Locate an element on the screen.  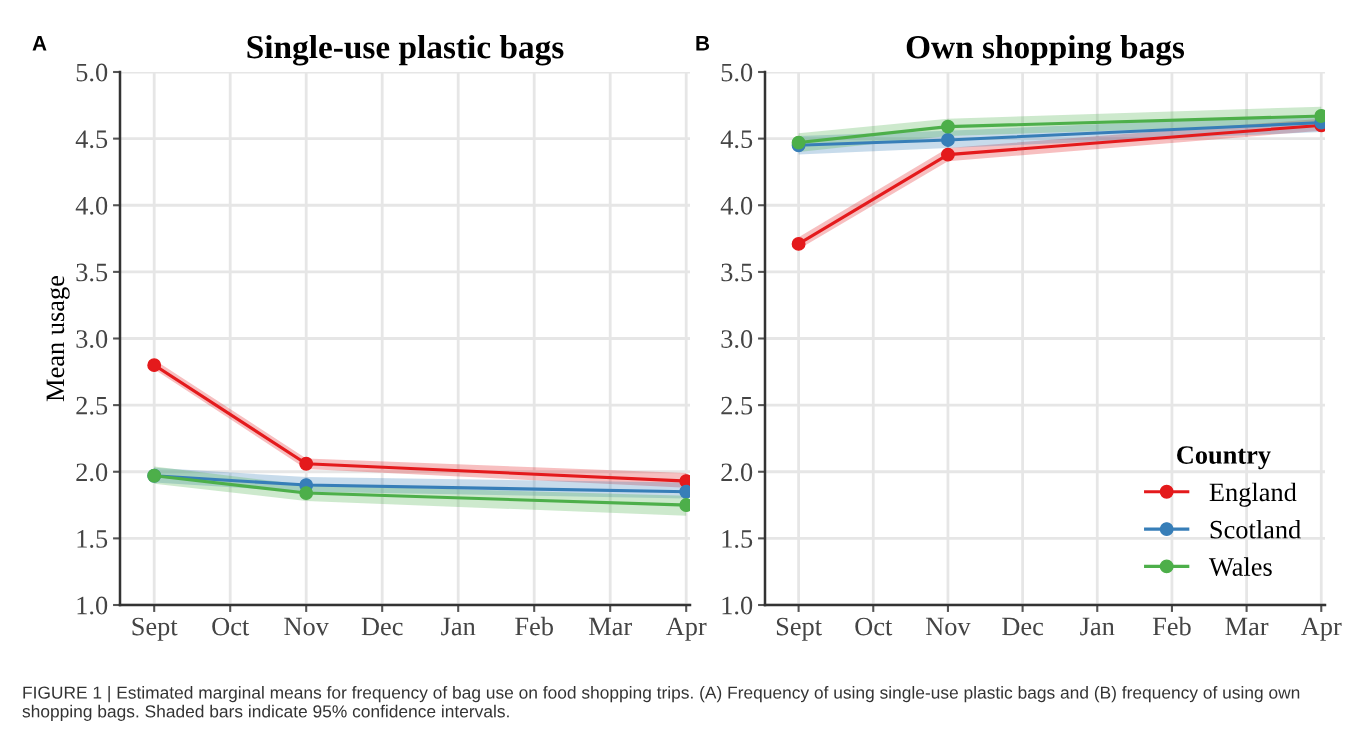
legend-label: Scotland is located at coordinates (1255, 529).